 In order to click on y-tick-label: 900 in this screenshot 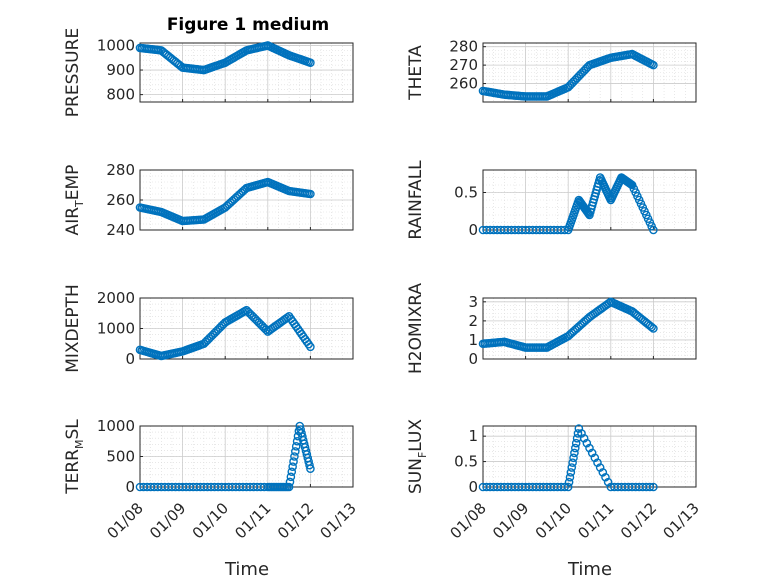, I will do `click(120, 70)`.